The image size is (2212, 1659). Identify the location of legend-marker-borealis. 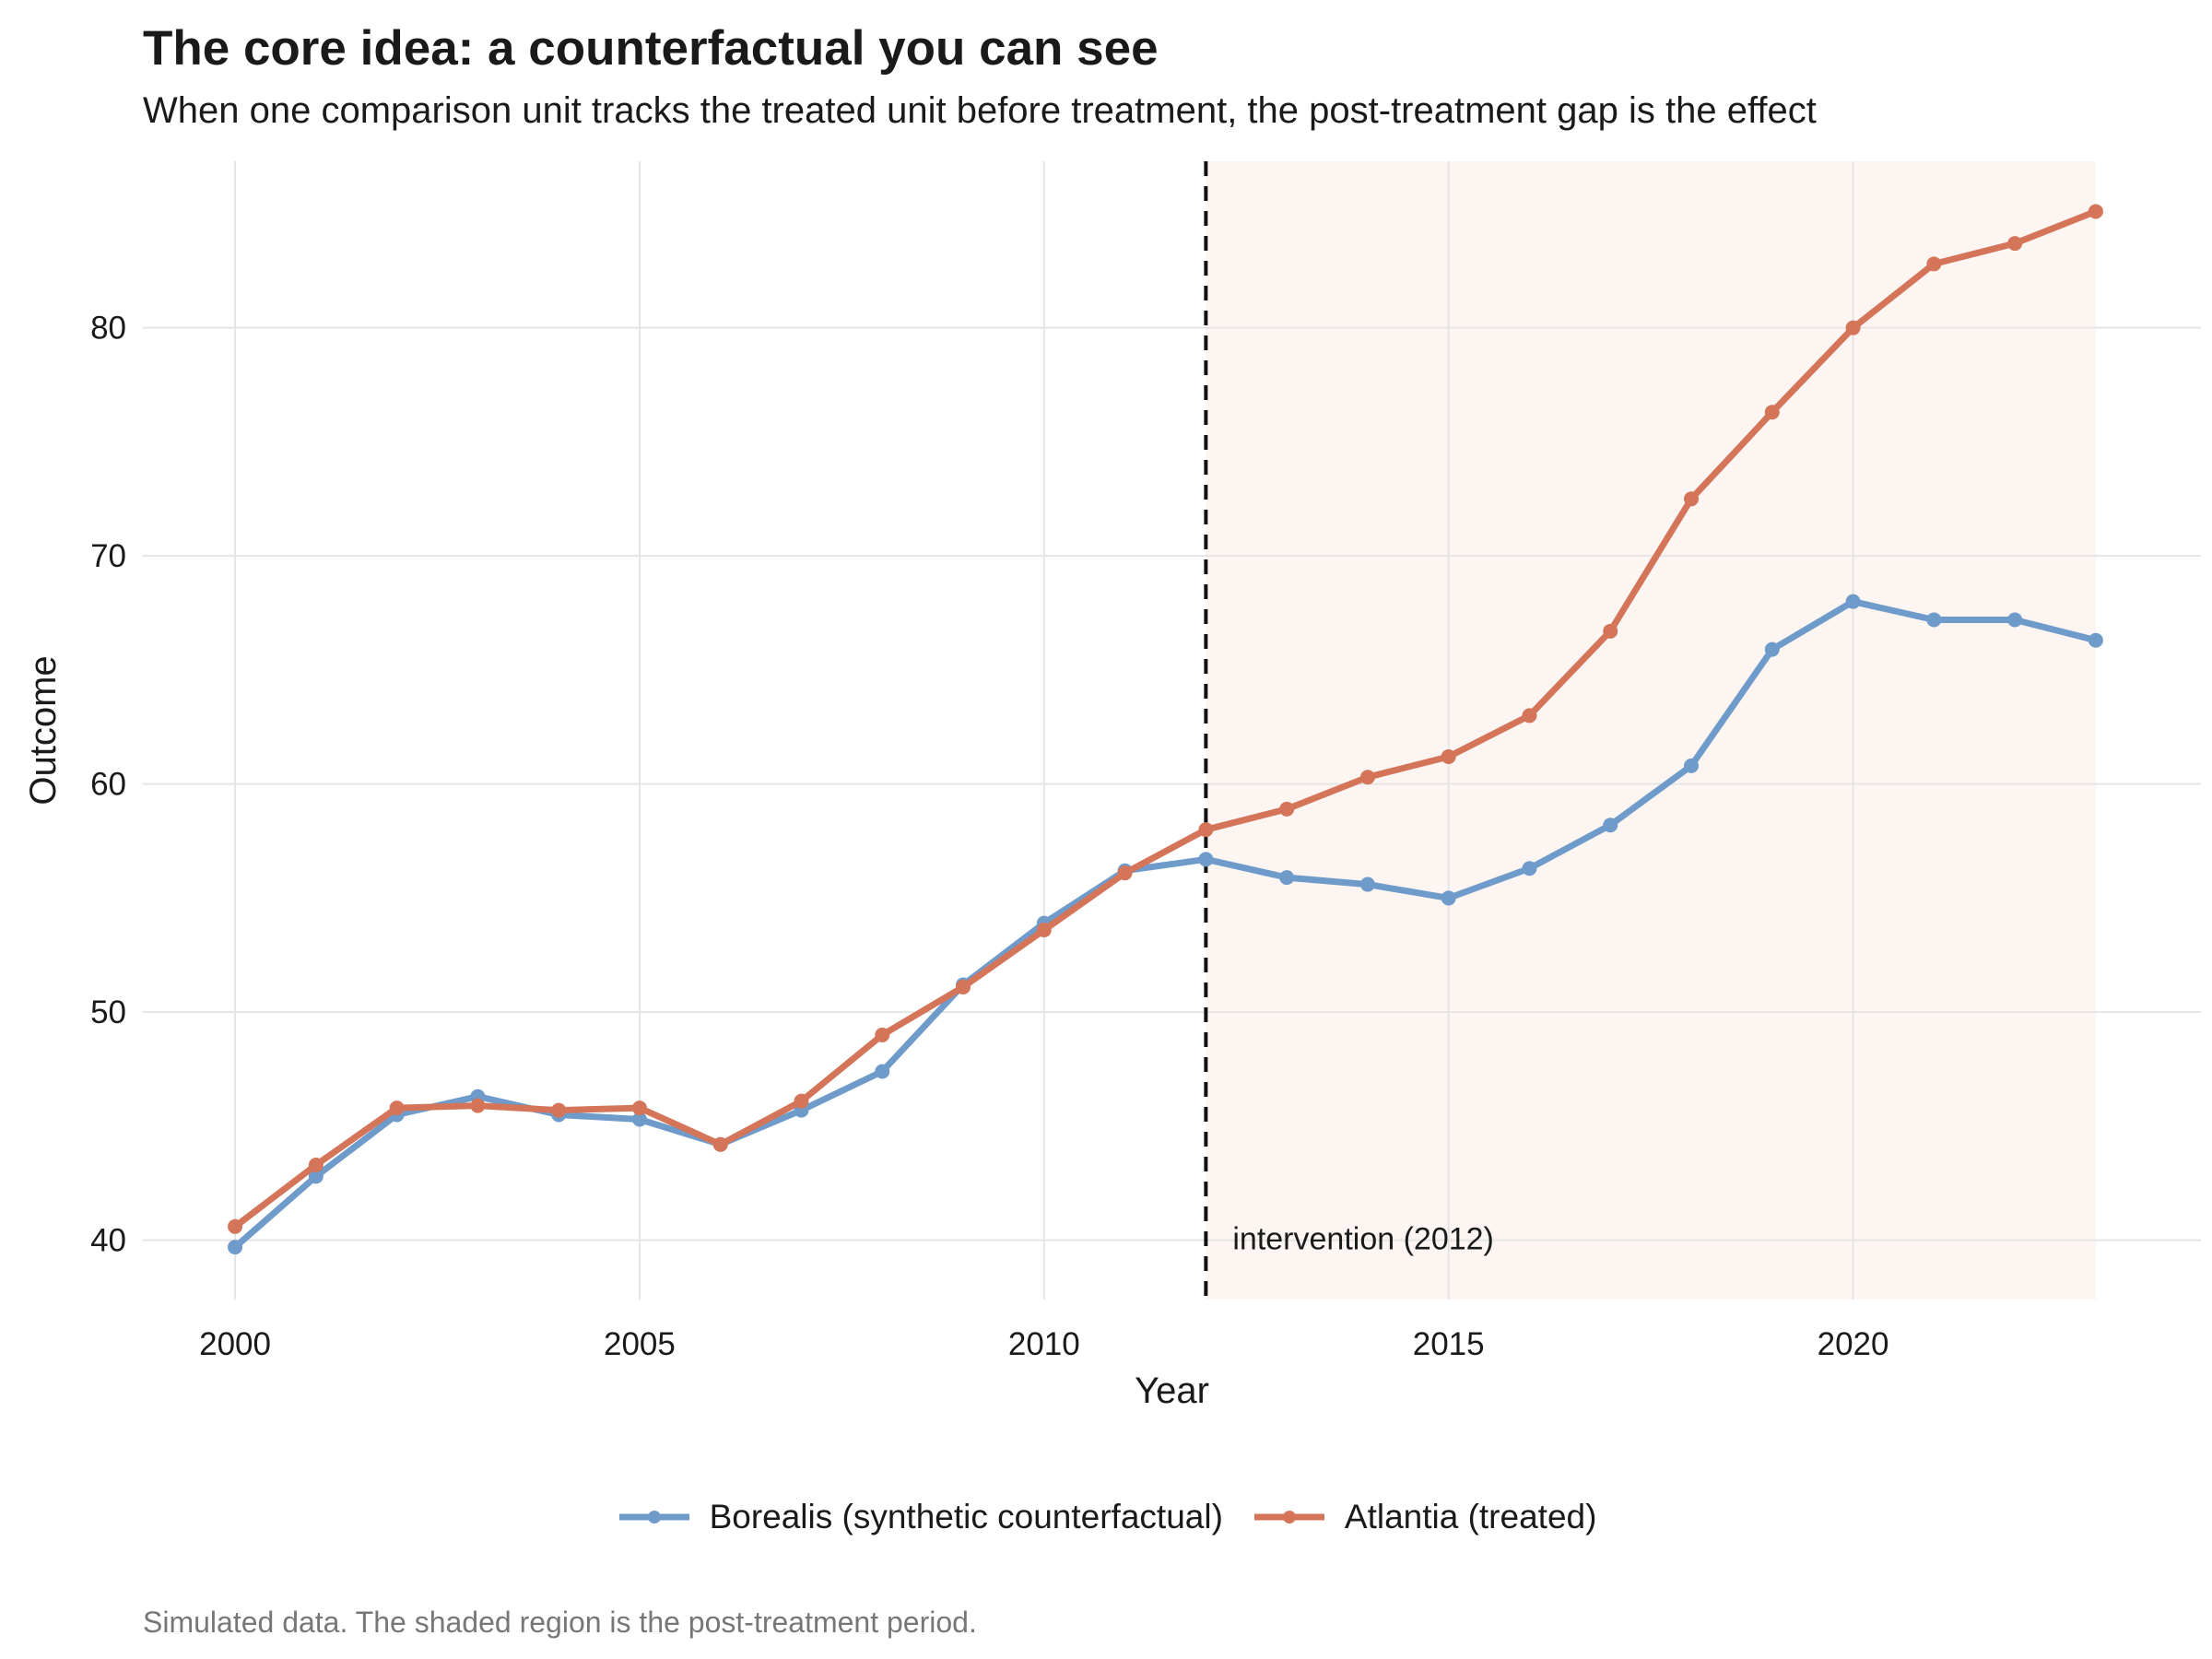
(654, 1517).